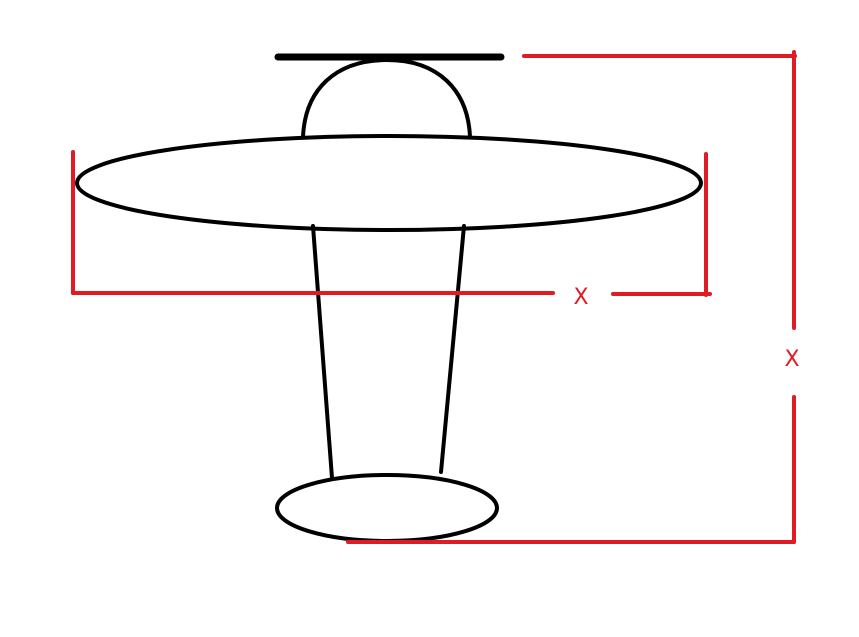  I want to click on length-label: X, so click(791, 359).